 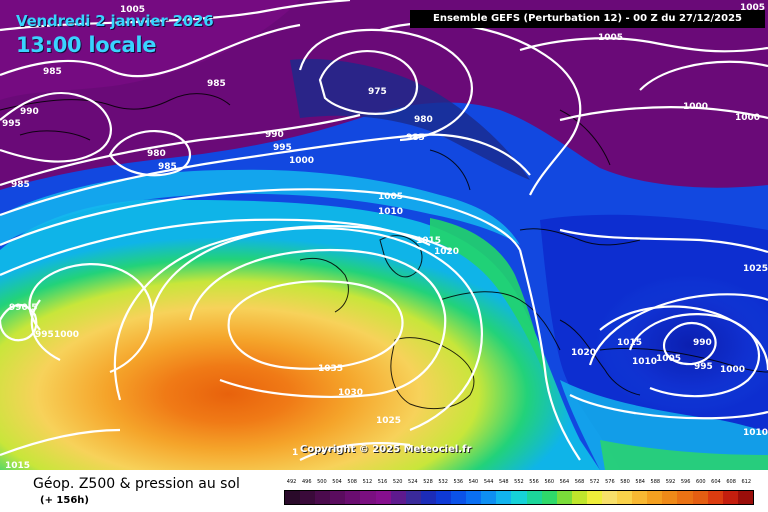 What do you see at coordinates (382, 482) in the screenshot?
I see `scale-tick-label: 516` at bounding box center [382, 482].